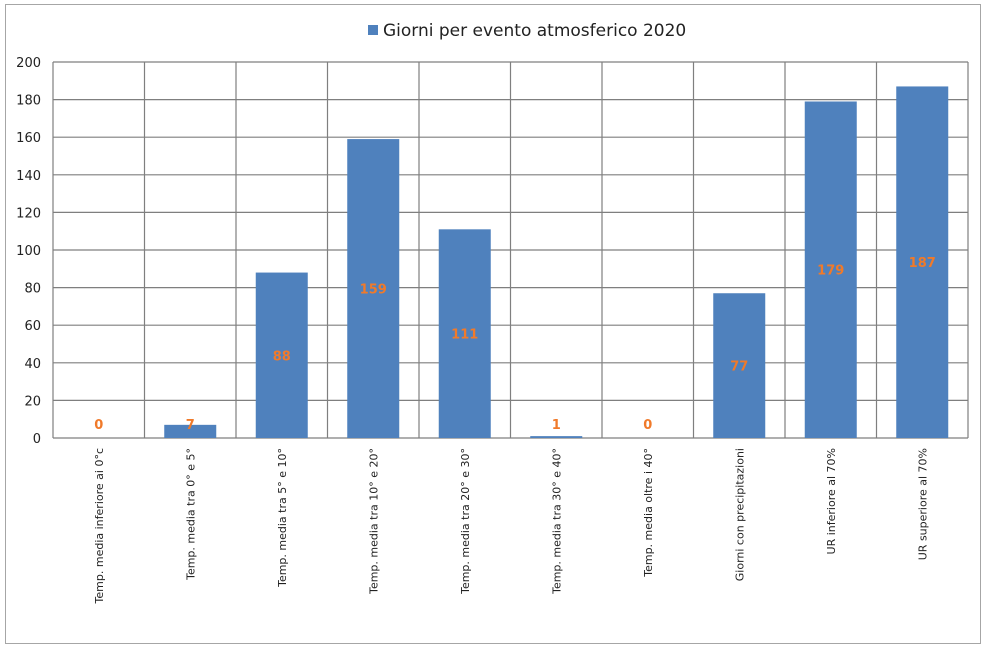 This screenshot has height=648, width=986. I want to click on data-label: 88, so click(282, 356).